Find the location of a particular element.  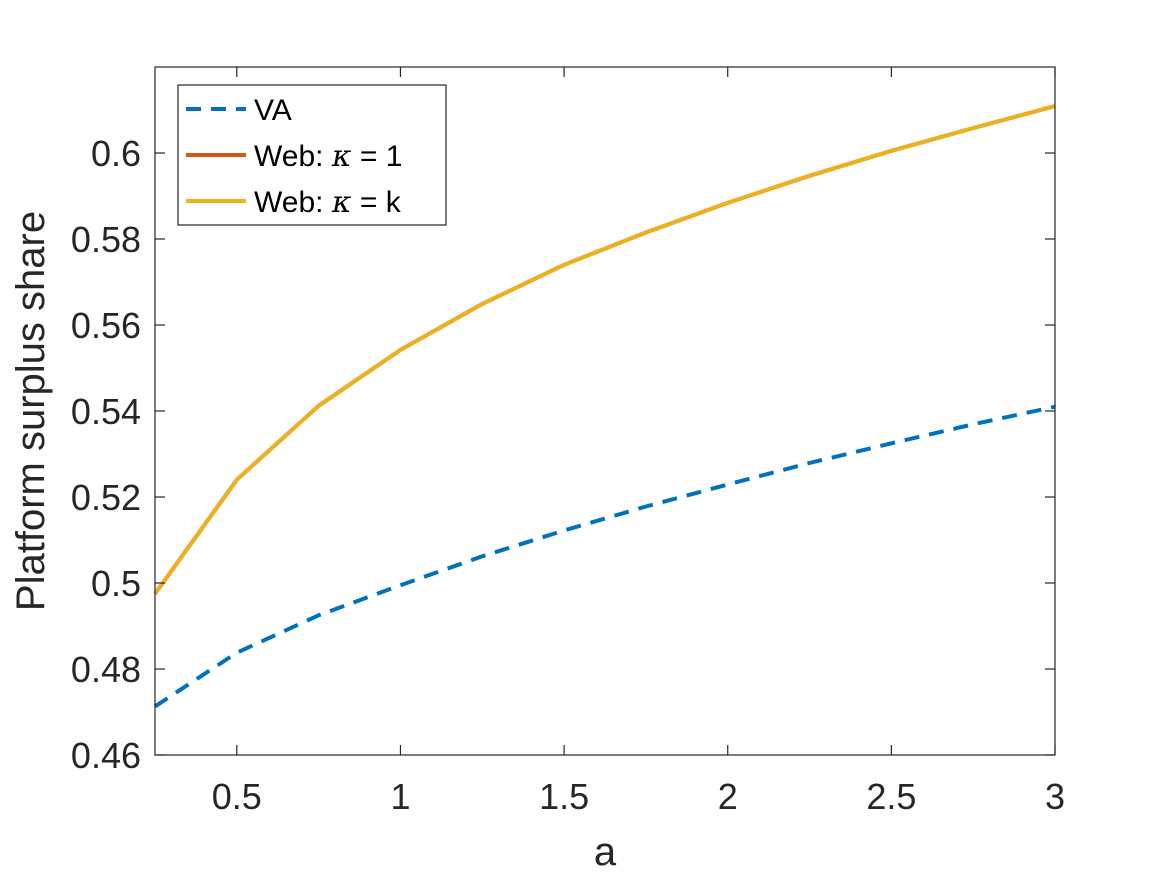

legend-label: Web: κ = 1 is located at coordinates (328, 156).